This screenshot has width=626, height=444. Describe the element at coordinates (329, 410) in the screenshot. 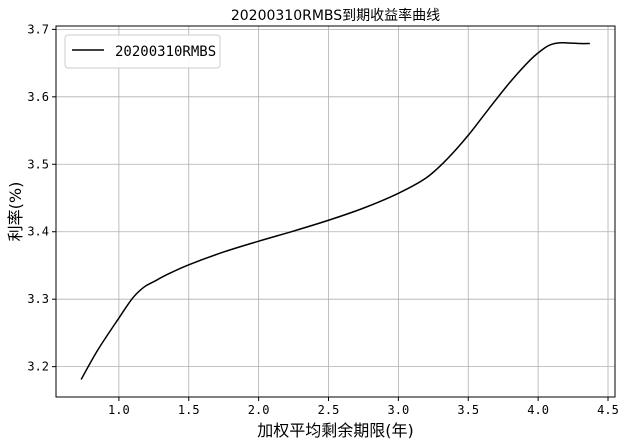

I see `x-tick-label: 2.5` at that location.